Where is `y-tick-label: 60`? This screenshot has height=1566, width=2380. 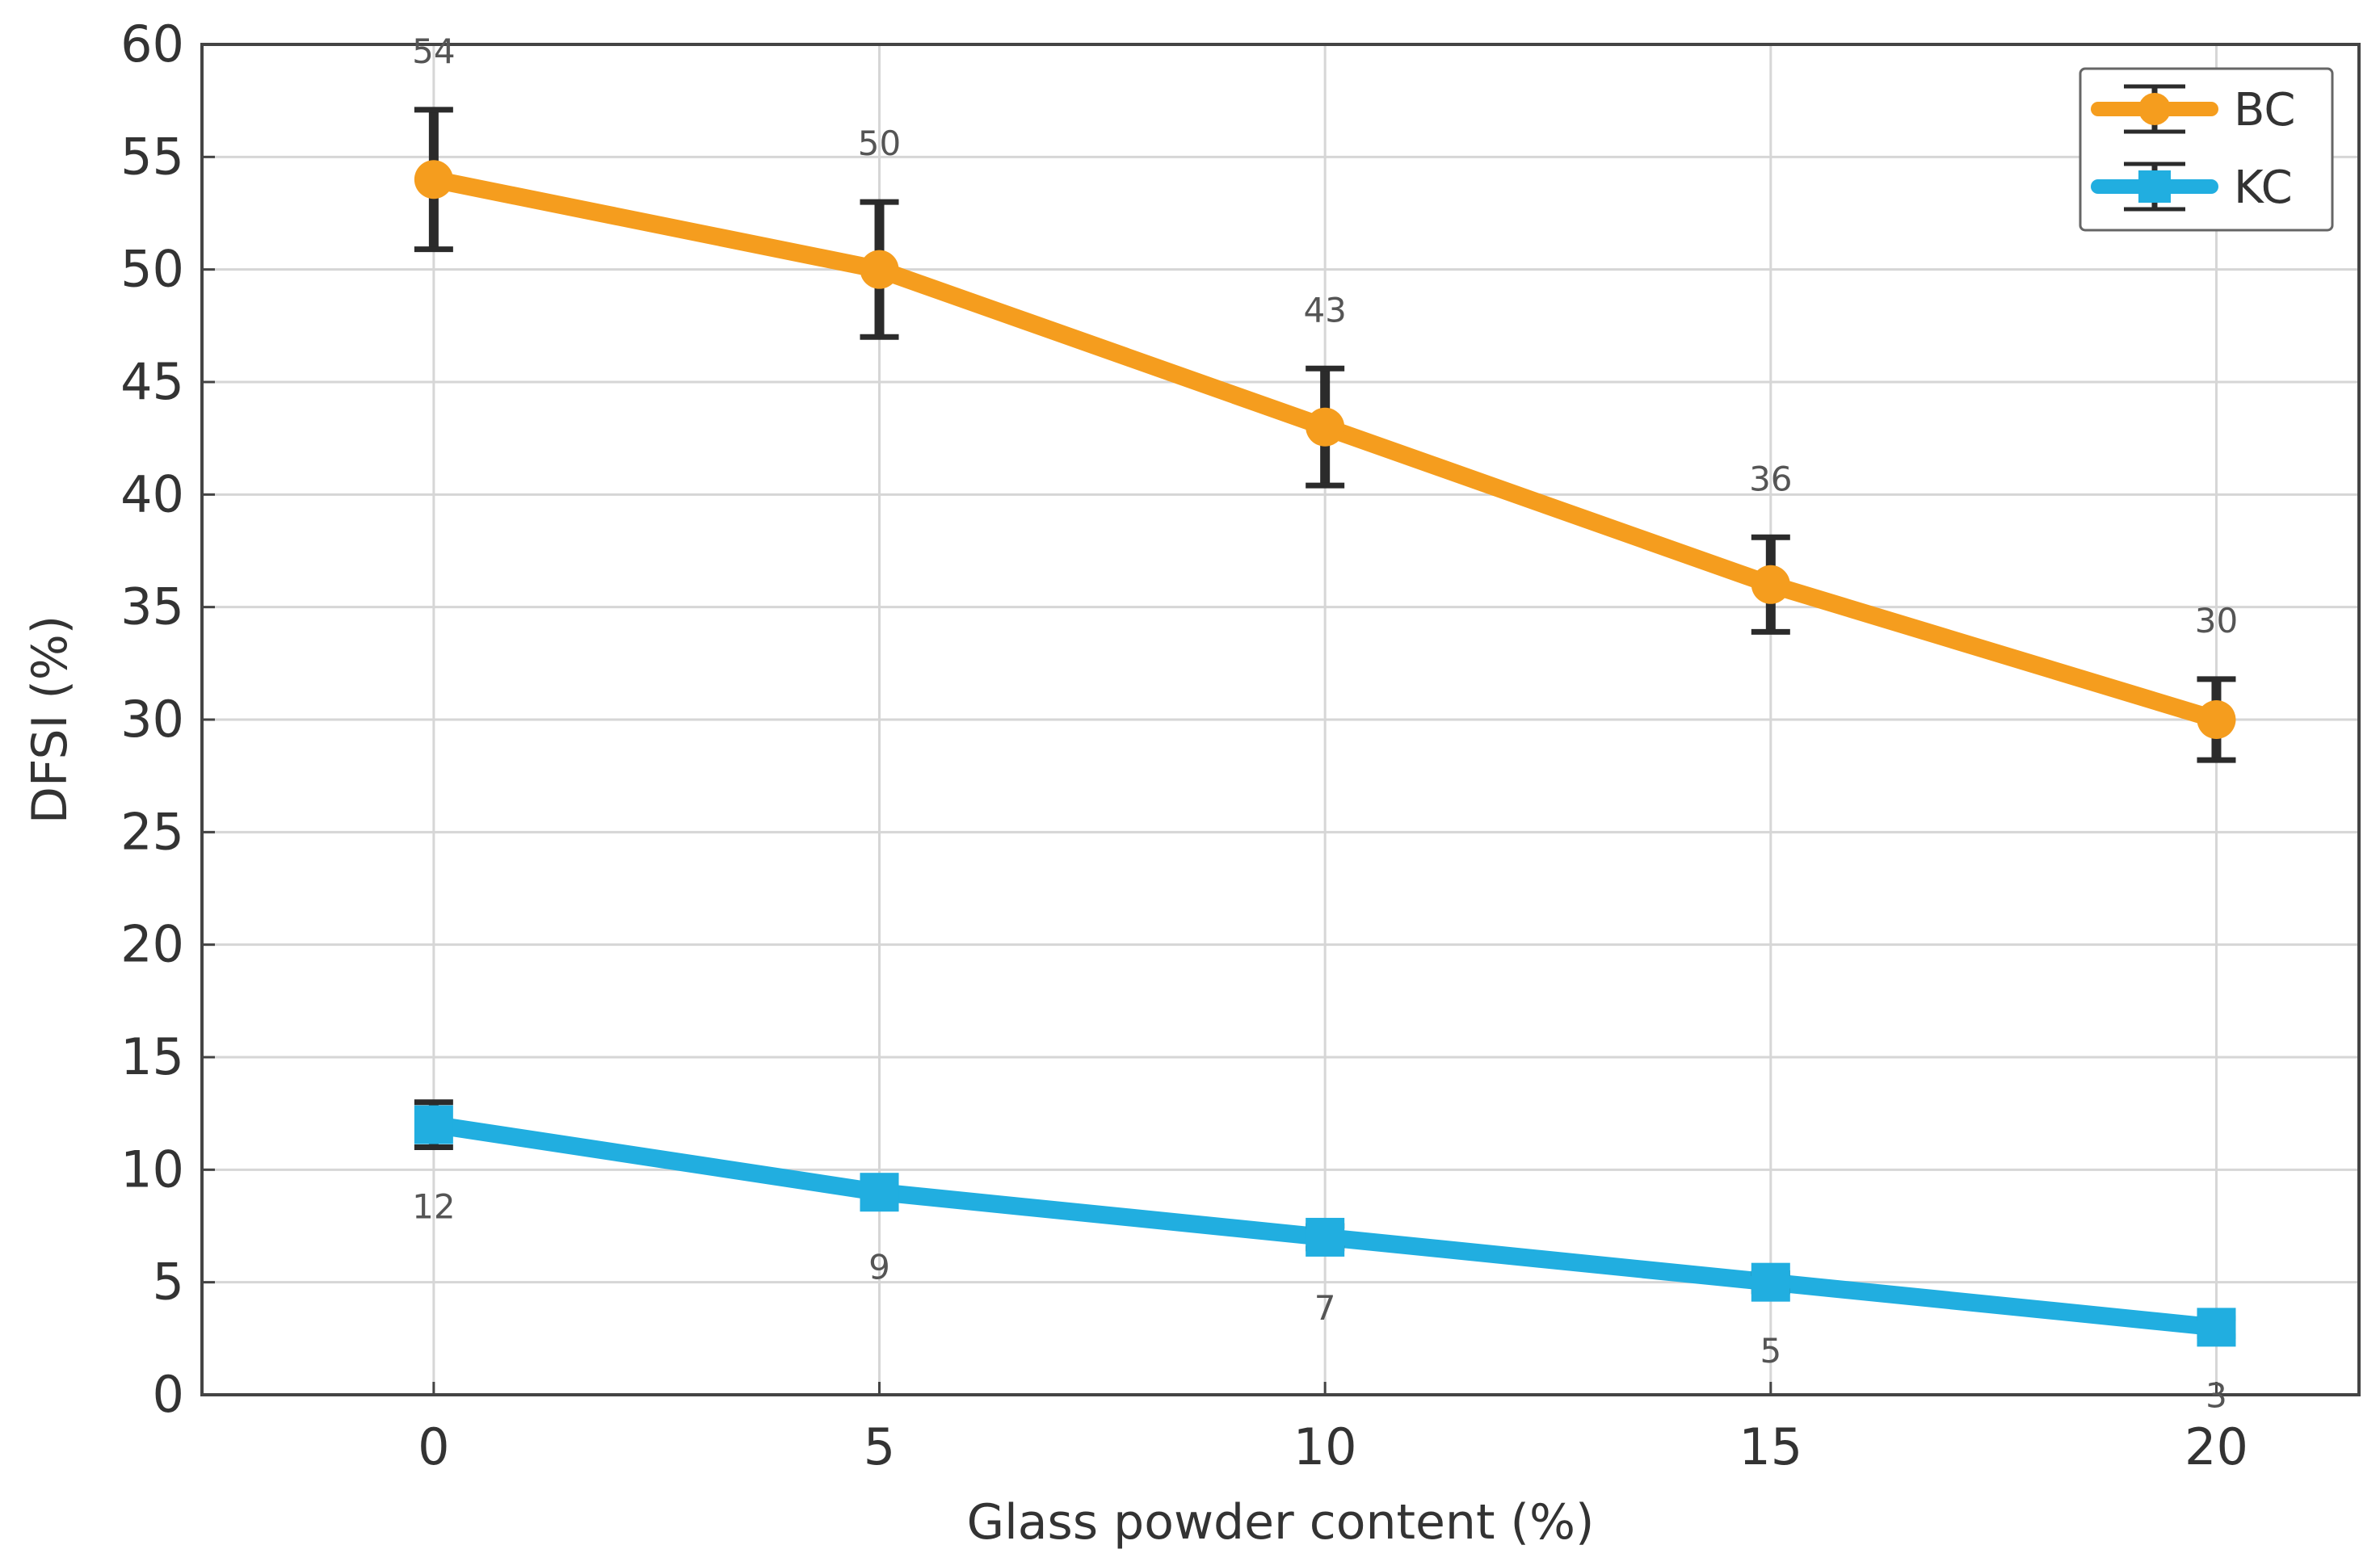
y-tick-label: 60 is located at coordinates (152, 44).